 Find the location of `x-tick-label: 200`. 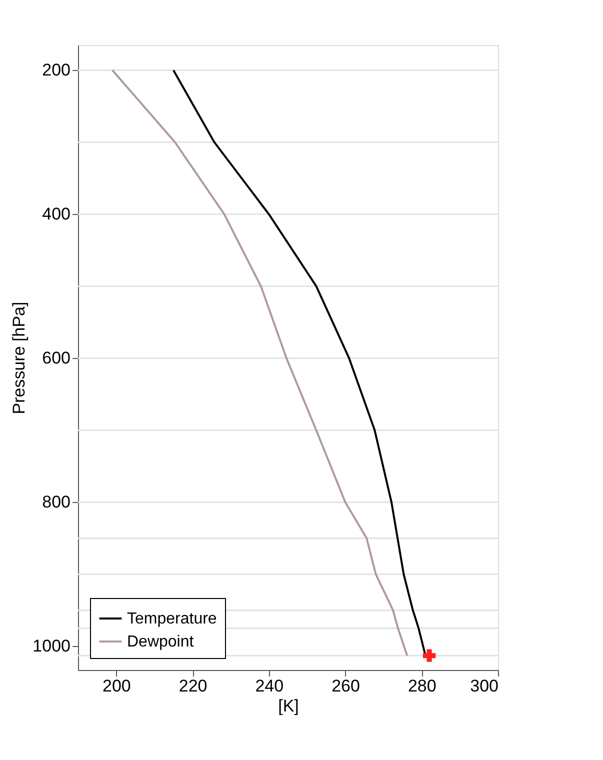

x-tick-label: 200 is located at coordinates (116, 686).